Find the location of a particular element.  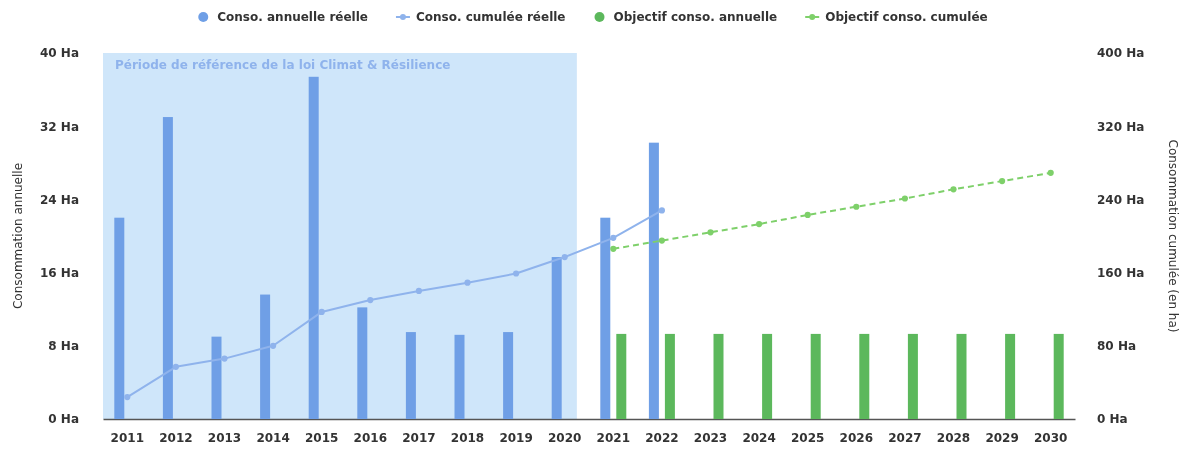

x-tick-label: 2014 is located at coordinates (273, 437).